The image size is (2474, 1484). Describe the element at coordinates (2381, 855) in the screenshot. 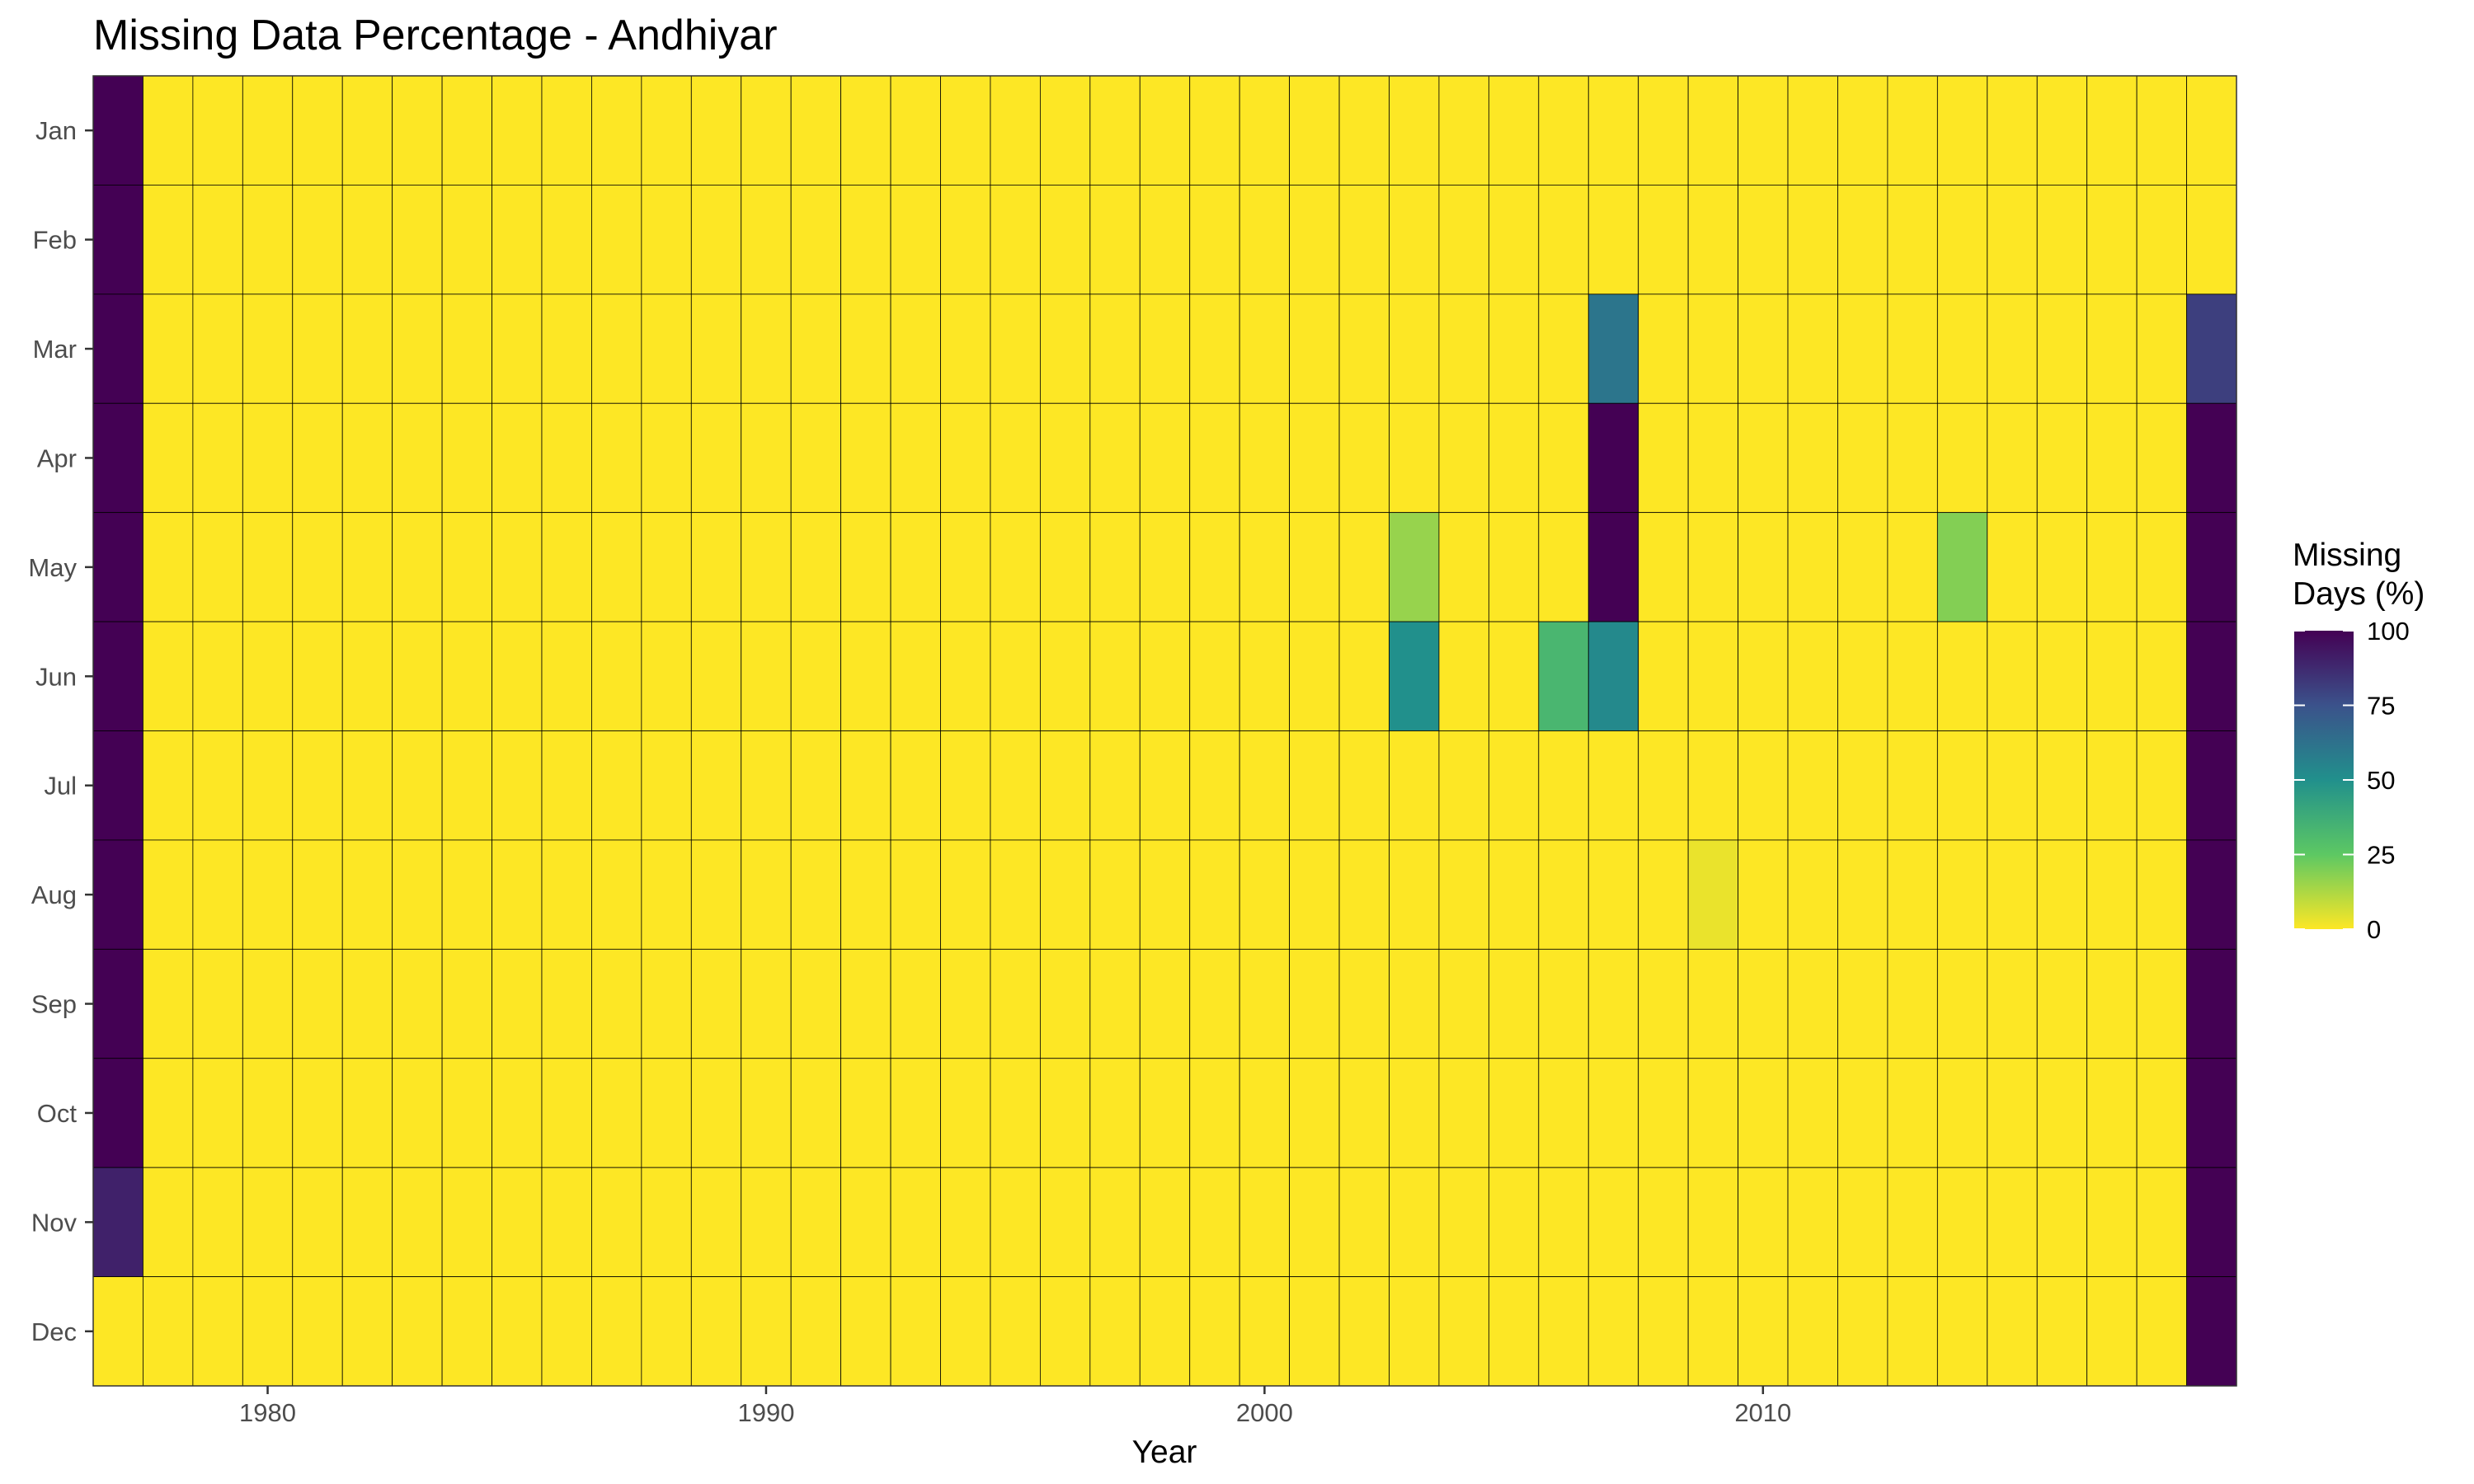

I see `colorbar-tick-label: 25` at that location.